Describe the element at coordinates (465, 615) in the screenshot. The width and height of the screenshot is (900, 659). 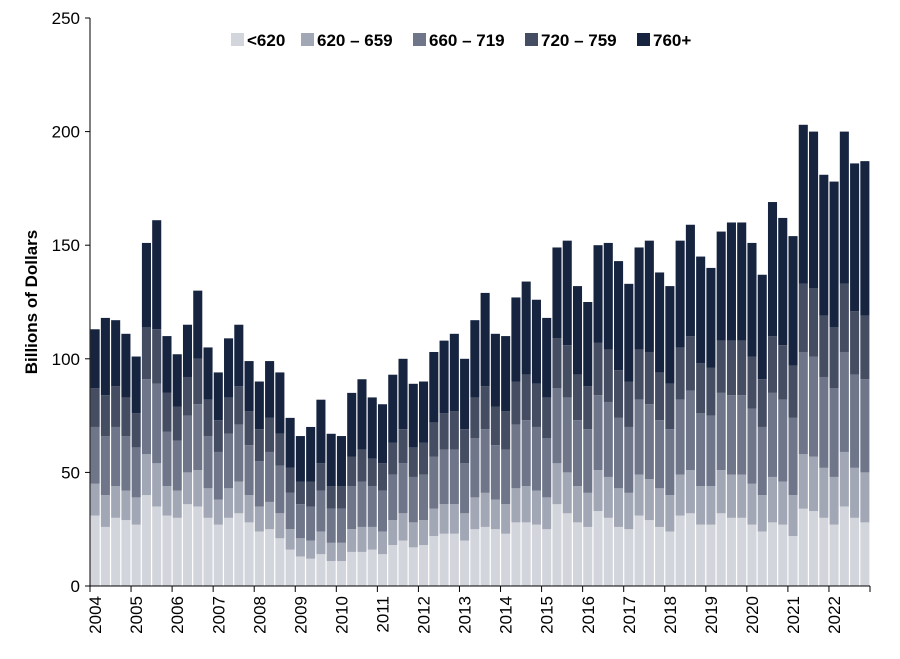
I see `x-tick-label: 2013` at that location.